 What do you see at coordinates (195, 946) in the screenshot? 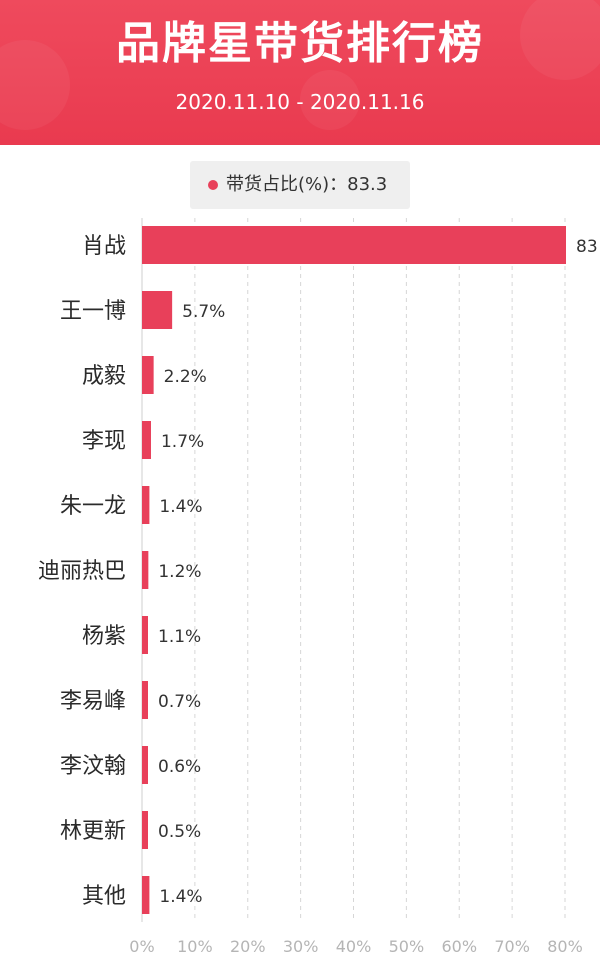
I see `x-tick-label: 10%` at bounding box center [195, 946].